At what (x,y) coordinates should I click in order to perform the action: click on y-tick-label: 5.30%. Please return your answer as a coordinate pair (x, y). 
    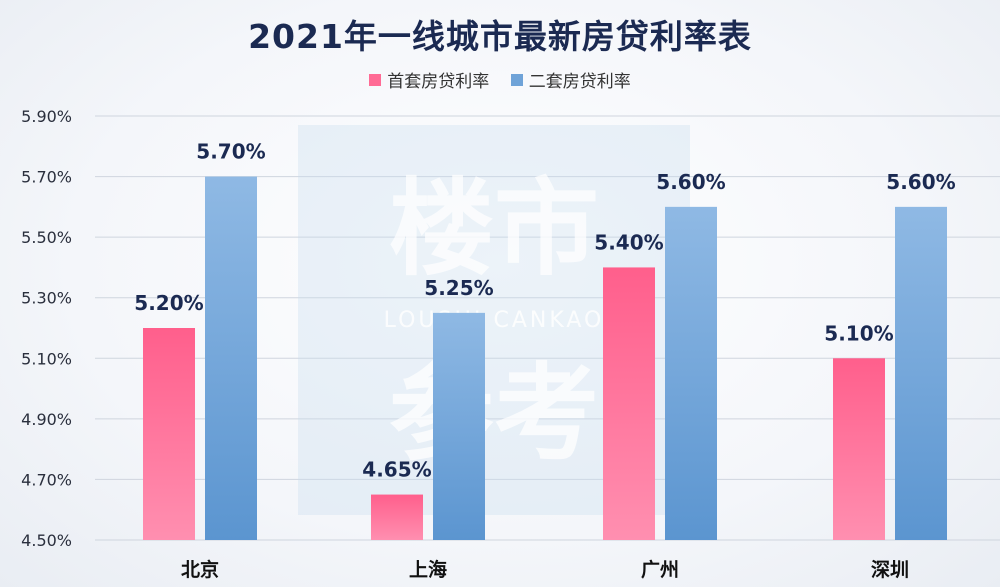
    Looking at the image, I should click on (46, 298).